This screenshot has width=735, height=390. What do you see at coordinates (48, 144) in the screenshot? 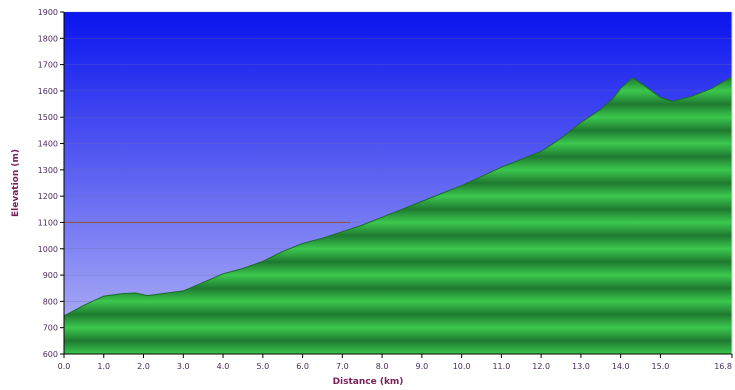
I see `y-tick-label: 1400` at bounding box center [48, 144].